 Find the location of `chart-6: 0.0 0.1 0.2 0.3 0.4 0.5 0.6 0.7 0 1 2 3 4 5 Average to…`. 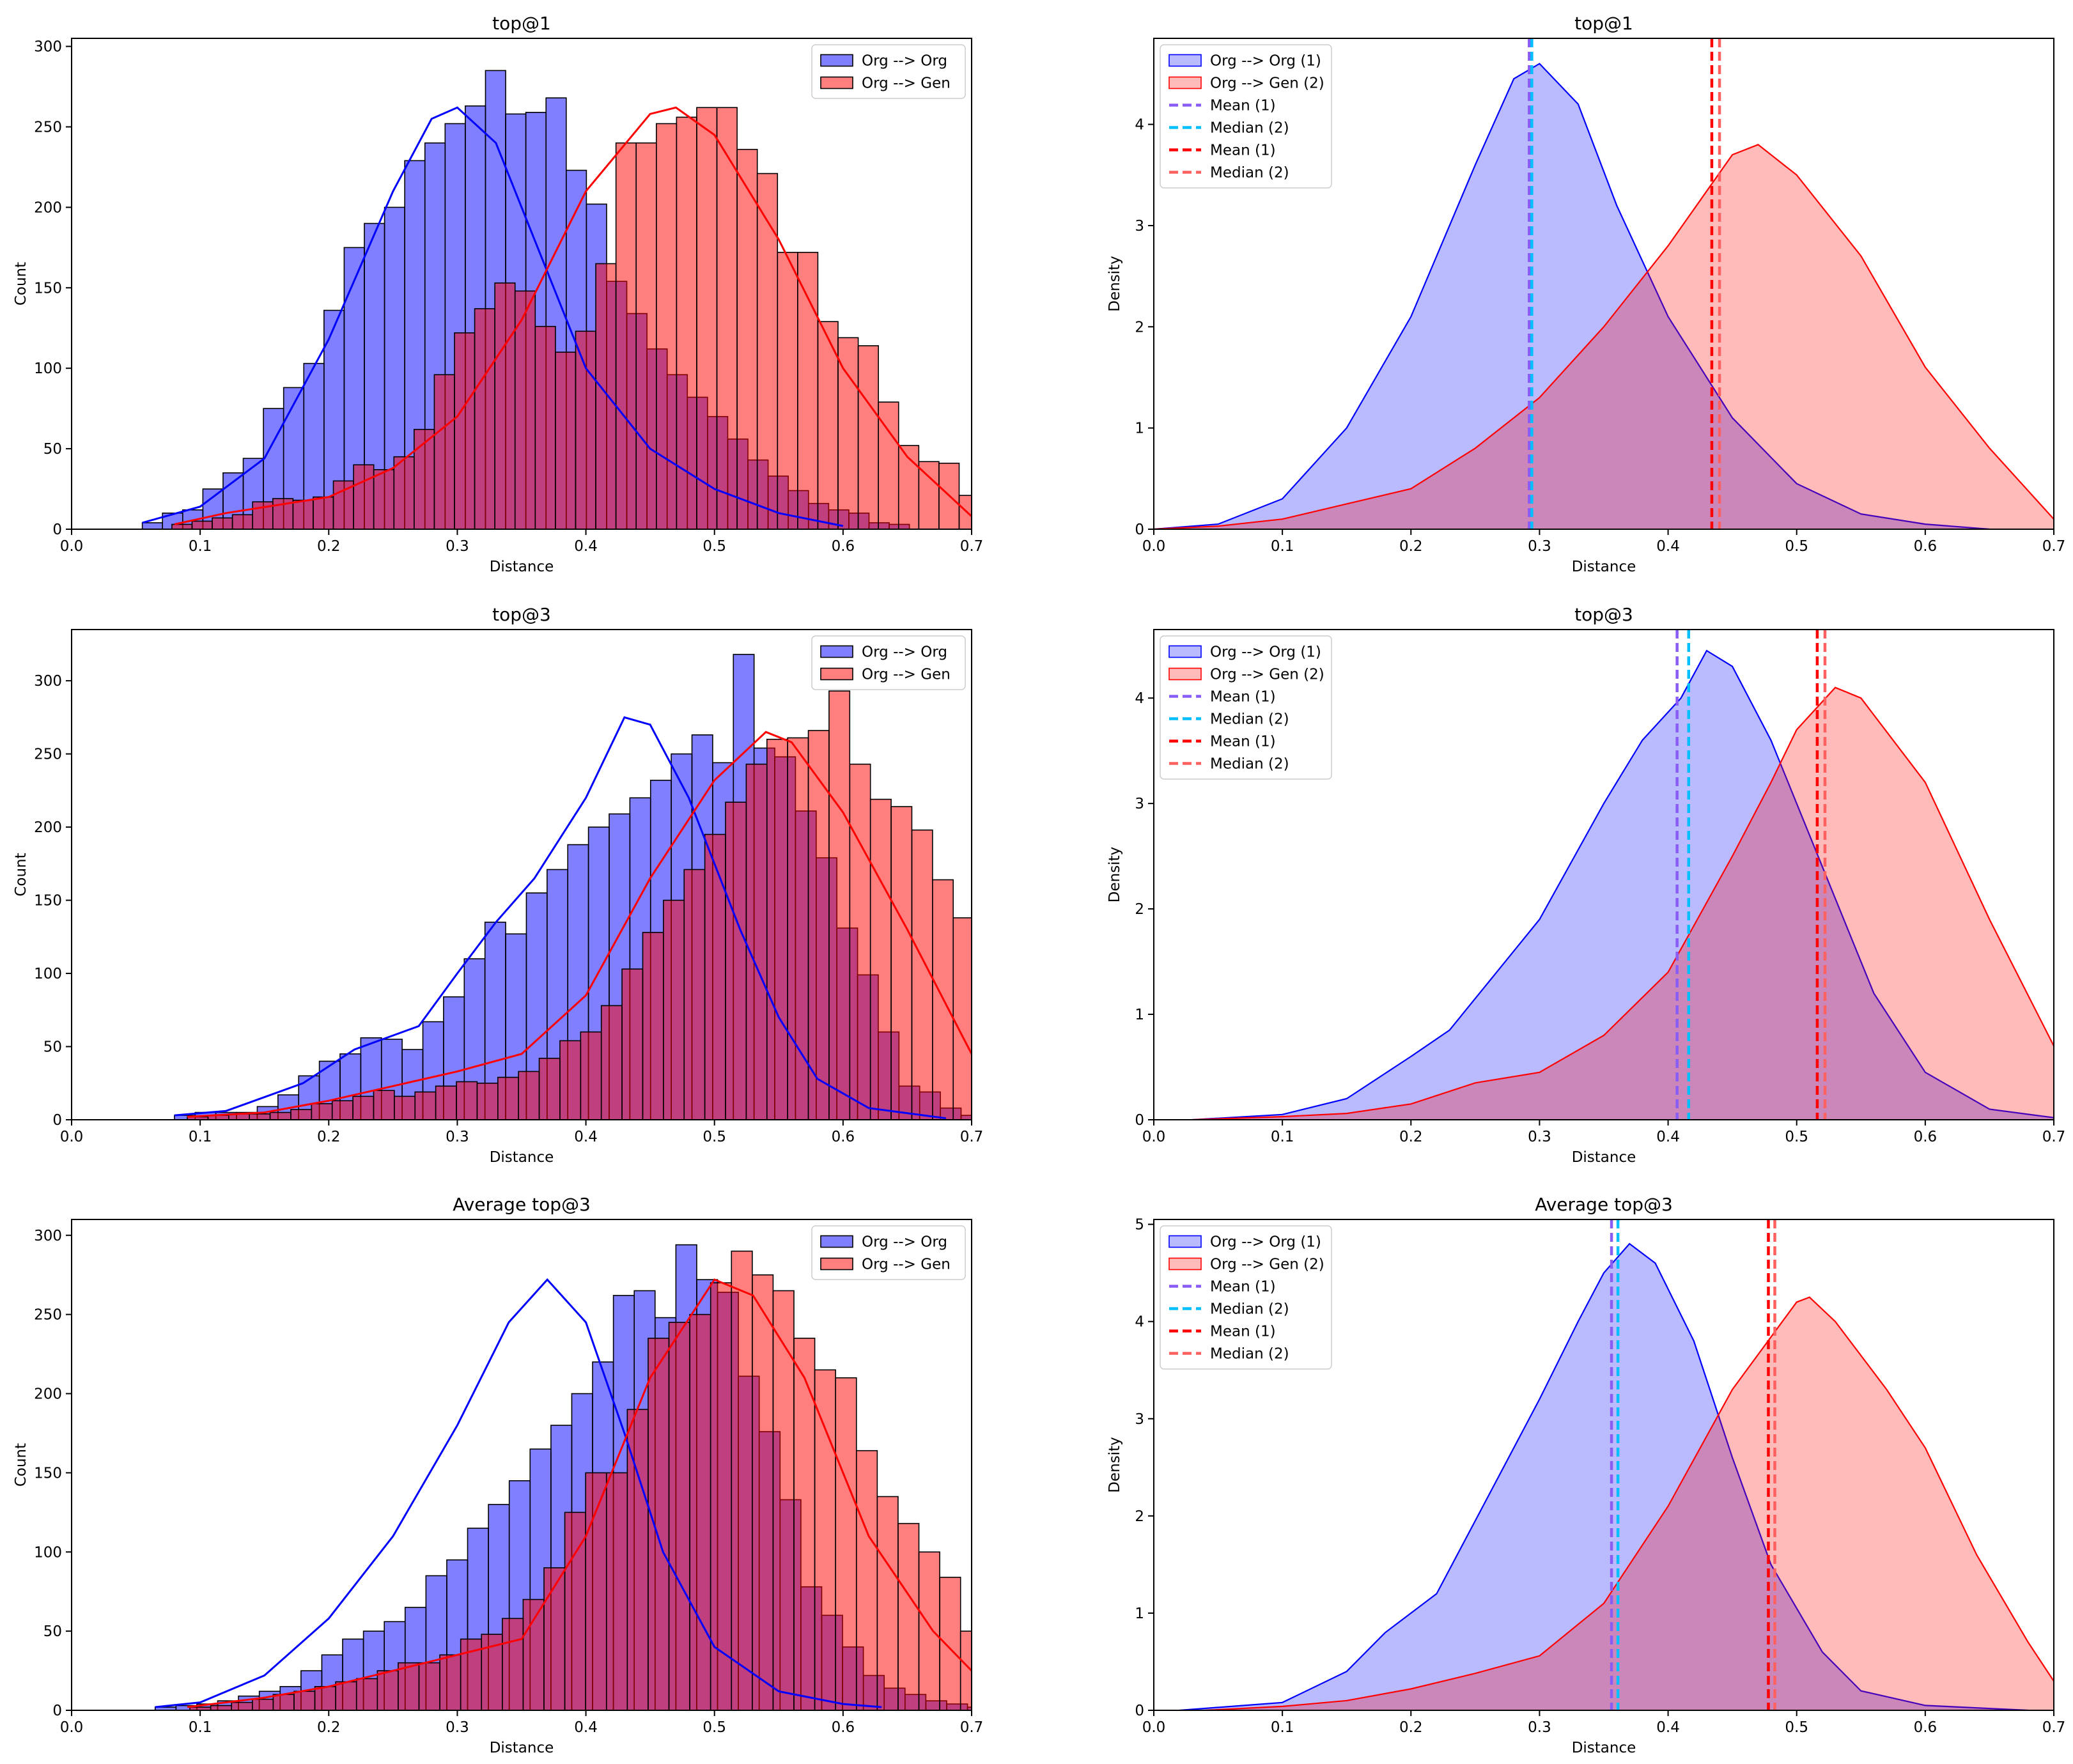

chart-6: 0.0 0.1 0.2 0.3 0.4 0.5 0.6 0.7 0 1 2 3 4 5 Average to… is located at coordinates (1585, 1475).